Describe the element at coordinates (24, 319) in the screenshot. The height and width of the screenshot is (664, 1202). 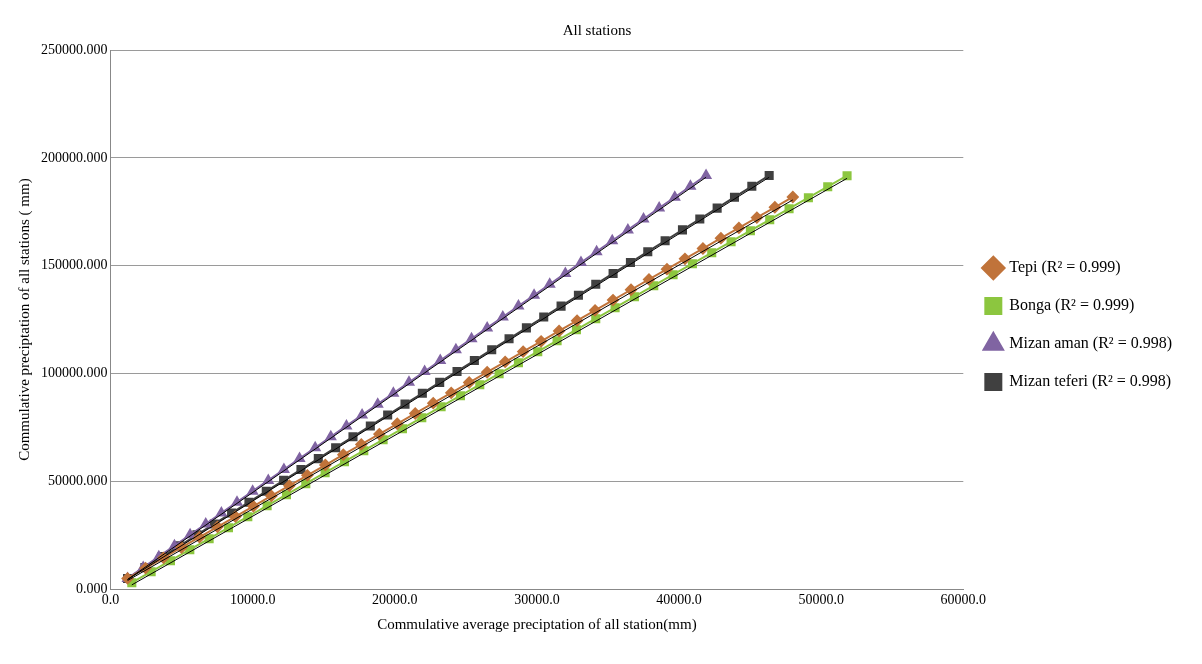
I see `y-axis-title: Commulative preciptation of all stations ( mm)` at that location.